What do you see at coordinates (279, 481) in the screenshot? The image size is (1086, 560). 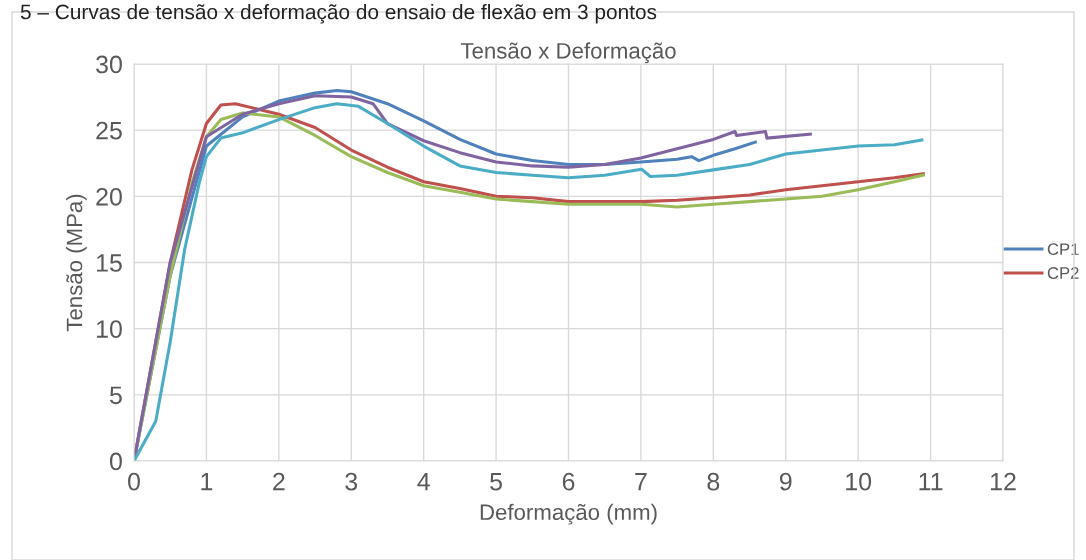 I see `x-tick-label: 2` at bounding box center [279, 481].